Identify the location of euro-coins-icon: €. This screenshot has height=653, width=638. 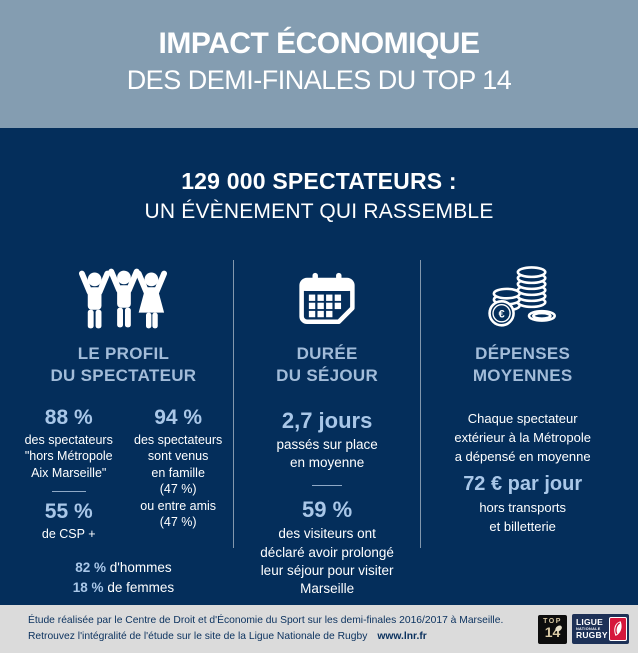
(522, 293).